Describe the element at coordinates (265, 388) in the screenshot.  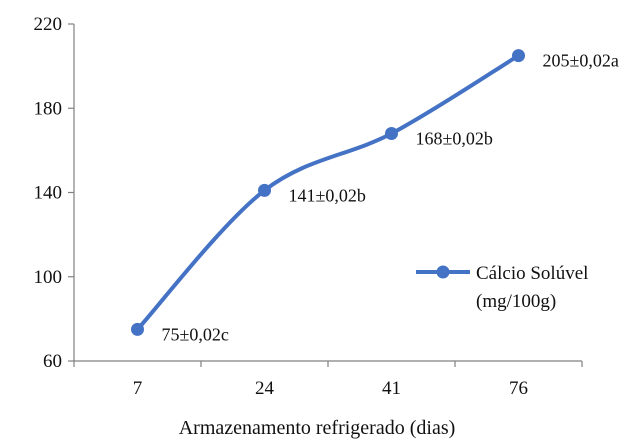
I see `x-tick-label: 24` at that location.